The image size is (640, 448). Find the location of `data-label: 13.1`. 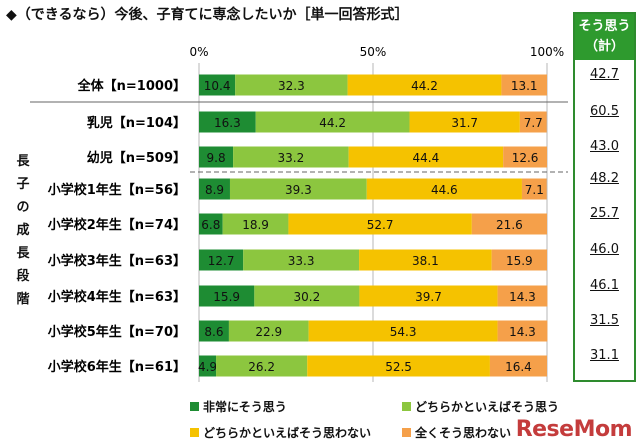

data-label: 13.1 is located at coordinates (524, 86).